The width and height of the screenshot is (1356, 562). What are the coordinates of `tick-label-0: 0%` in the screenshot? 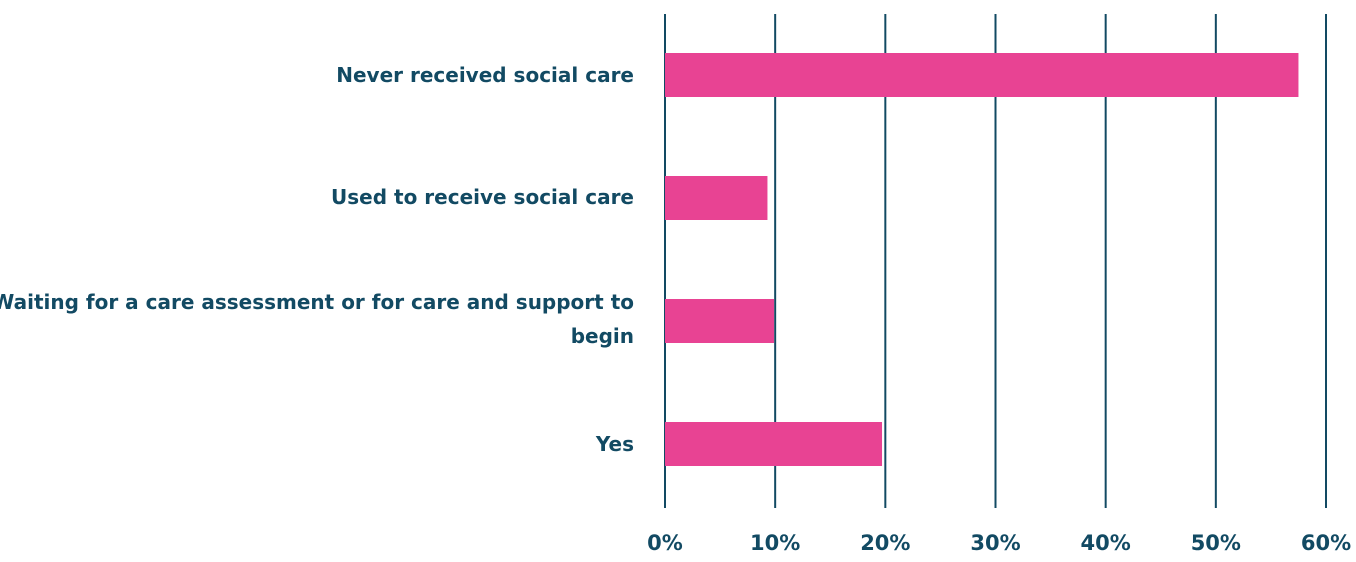 It's located at (665, 543).